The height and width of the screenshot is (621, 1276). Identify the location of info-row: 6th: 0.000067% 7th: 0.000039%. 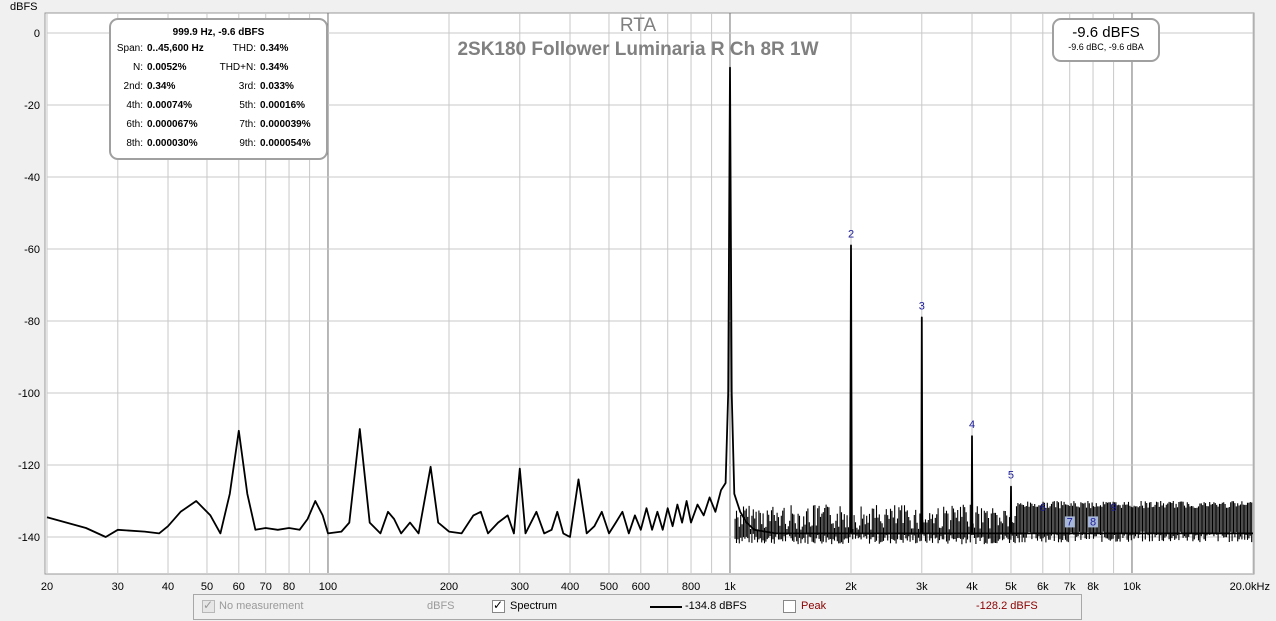
(218, 128).